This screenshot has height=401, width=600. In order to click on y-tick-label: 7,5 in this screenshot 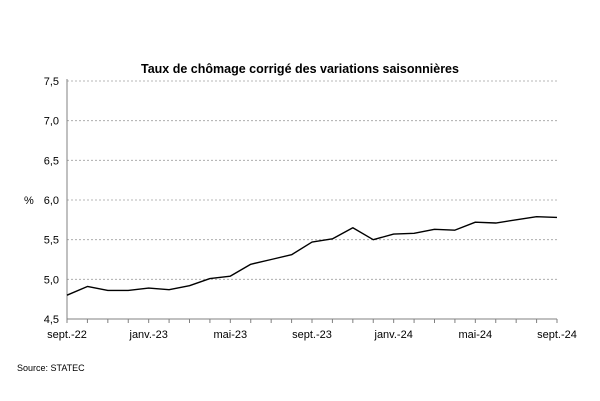, I will do `click(51, 82)`.